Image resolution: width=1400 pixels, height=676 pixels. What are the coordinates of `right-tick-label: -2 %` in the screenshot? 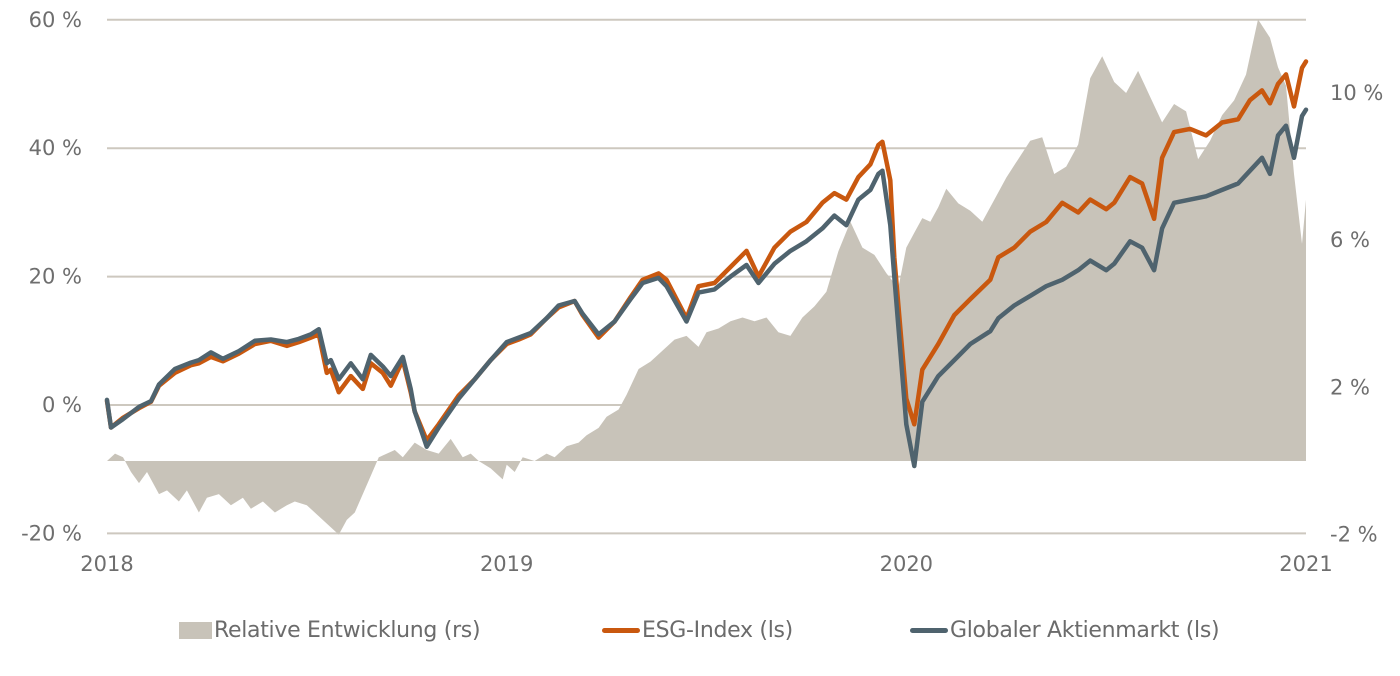 It's located at (1354, 535).